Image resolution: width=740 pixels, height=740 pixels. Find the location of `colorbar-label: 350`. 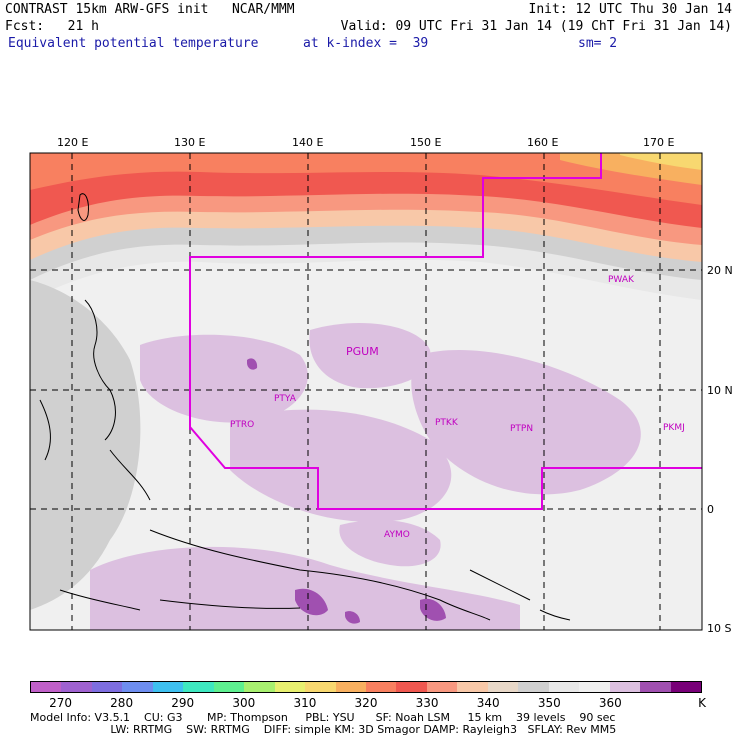

colorbar-label: 350 is located at coordinates (549, 703).